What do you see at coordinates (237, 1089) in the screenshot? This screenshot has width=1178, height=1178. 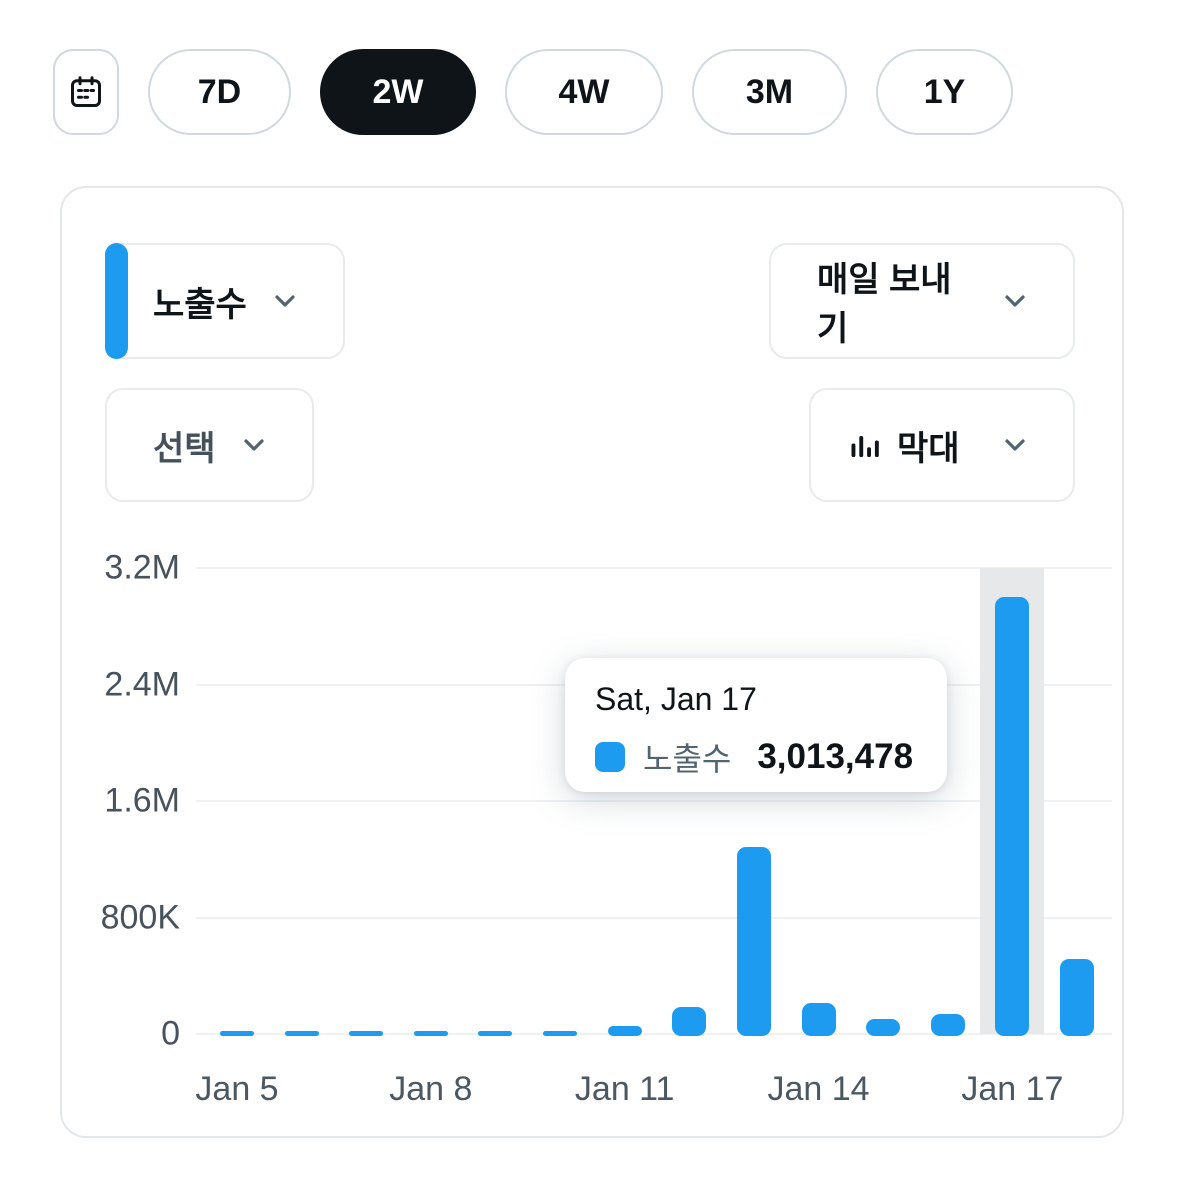 I see `x-axis-tick: Jan 5` at bounding box center [237, 1089].